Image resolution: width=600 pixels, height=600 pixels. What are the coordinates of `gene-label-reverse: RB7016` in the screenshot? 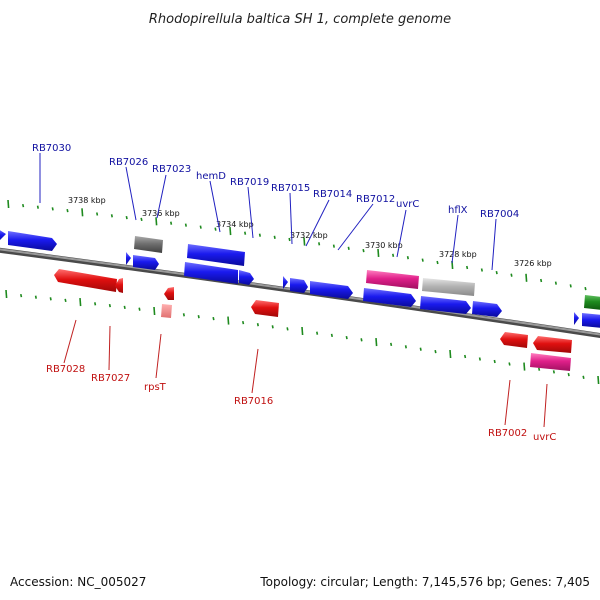 It's located at (253, 401).